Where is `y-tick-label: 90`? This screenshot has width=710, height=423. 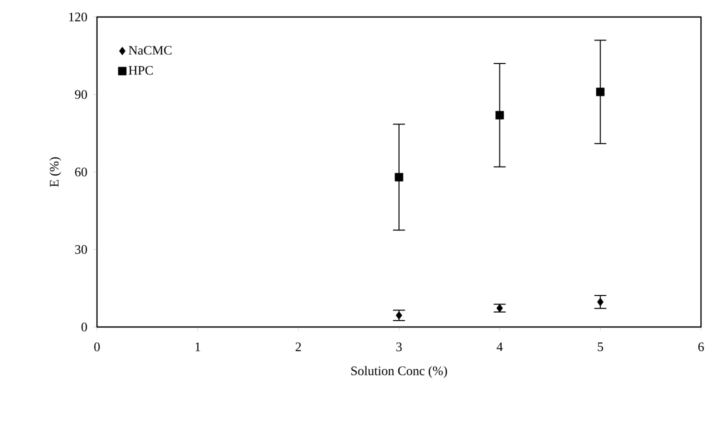
y-tick-label: 90 is located at coordinates (80, 94).